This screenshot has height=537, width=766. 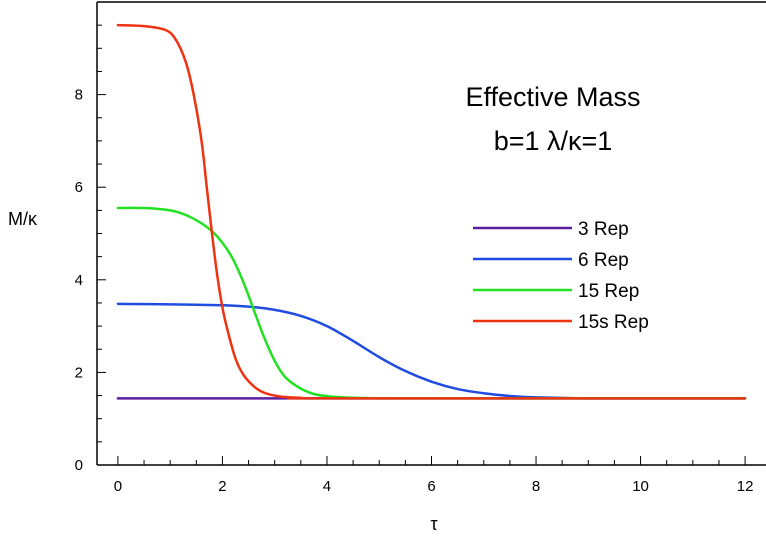 I want to click on x-axis-title: τ, so click(x=433, y=524).